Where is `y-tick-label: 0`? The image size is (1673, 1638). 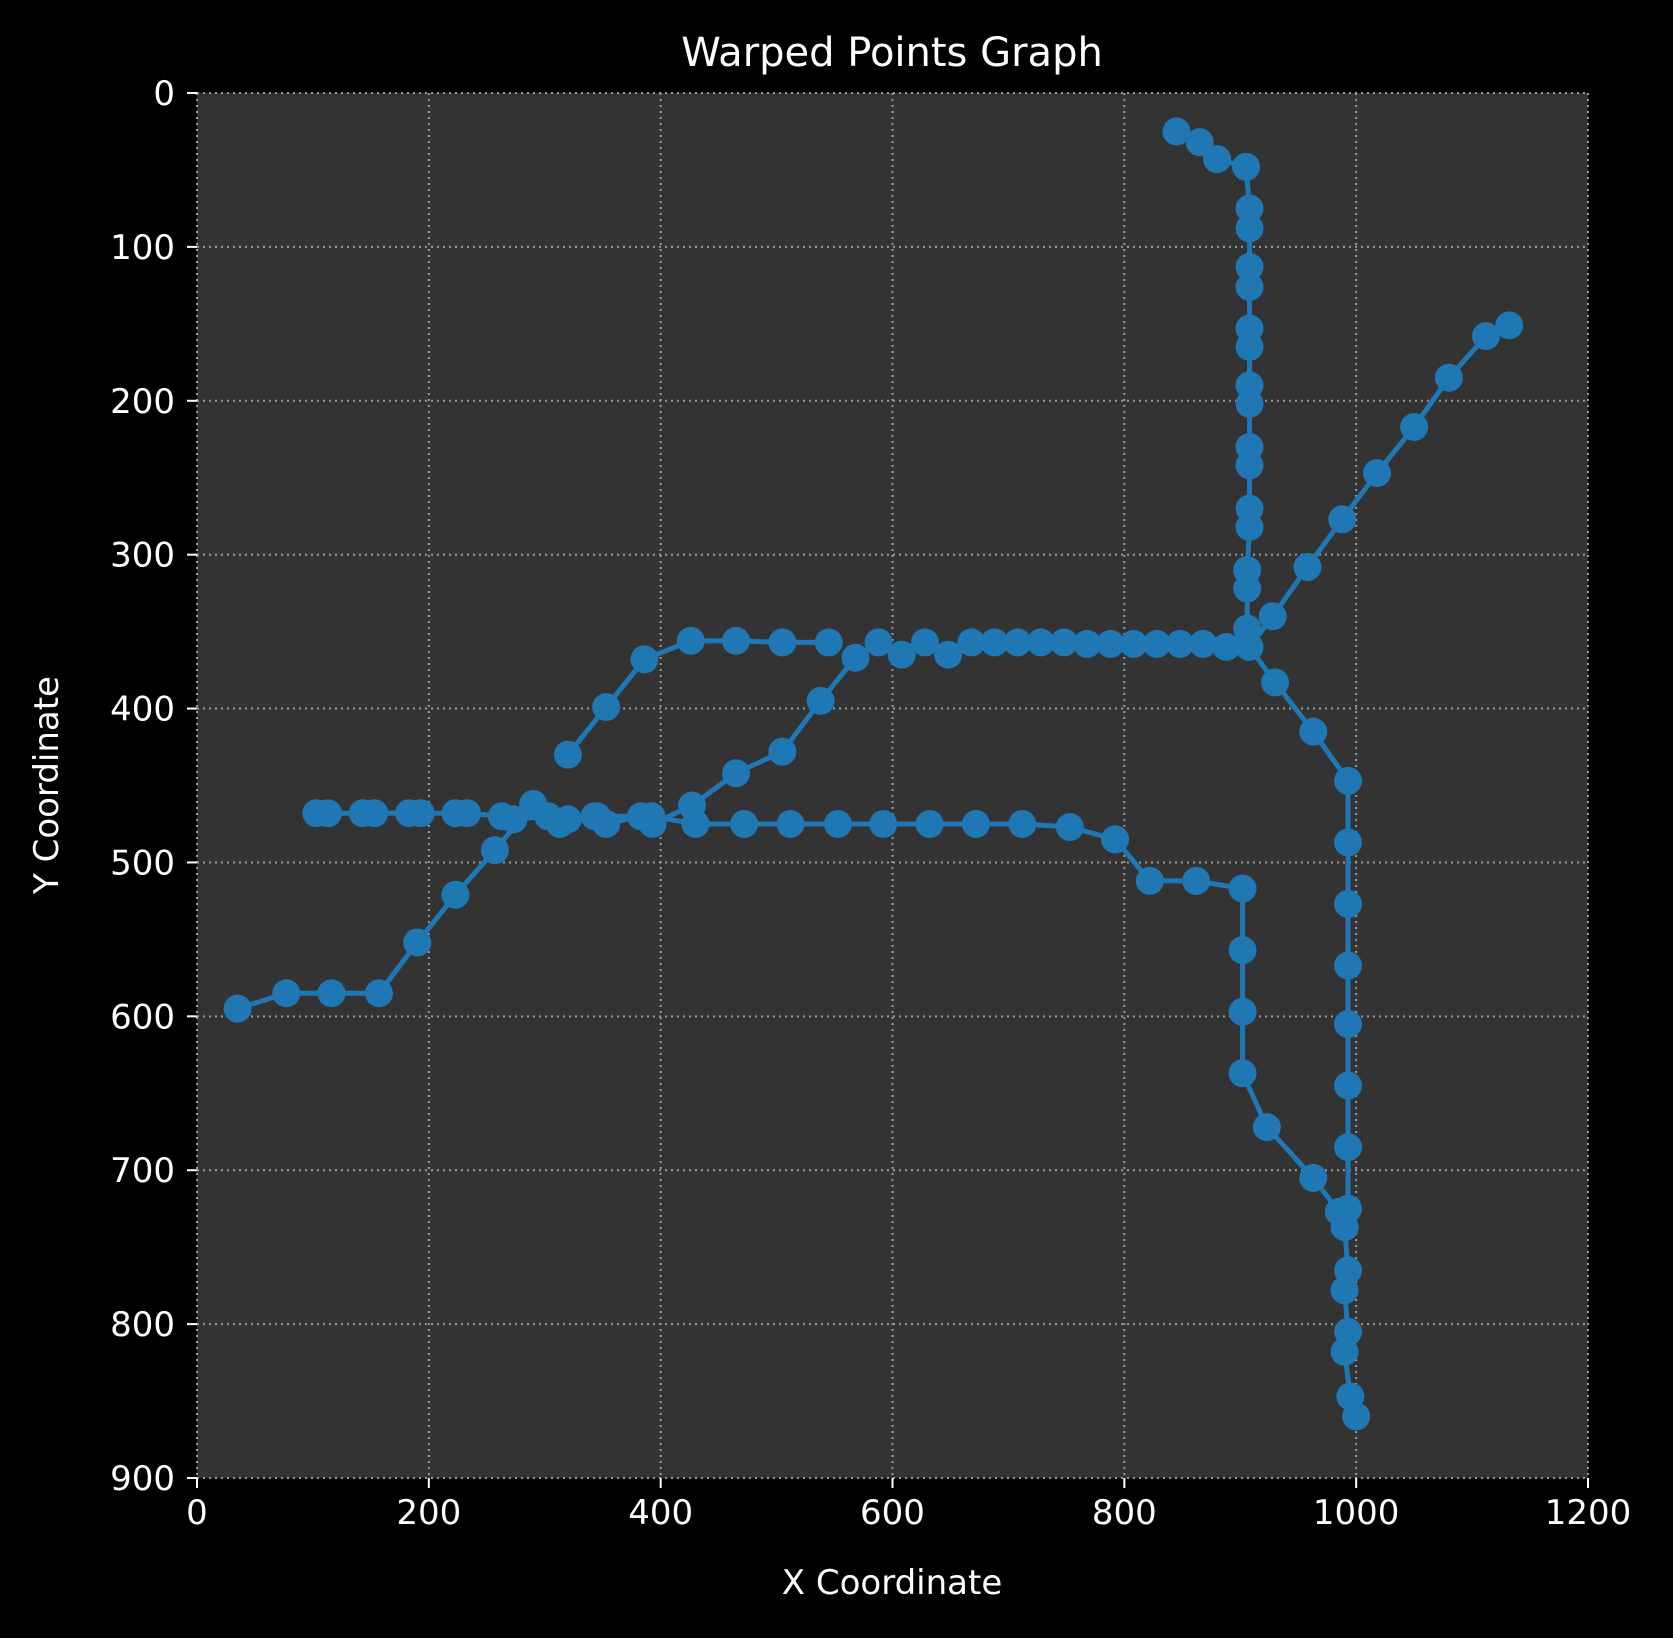 y-tick-label: 0 is located at coordinates (164, 94).